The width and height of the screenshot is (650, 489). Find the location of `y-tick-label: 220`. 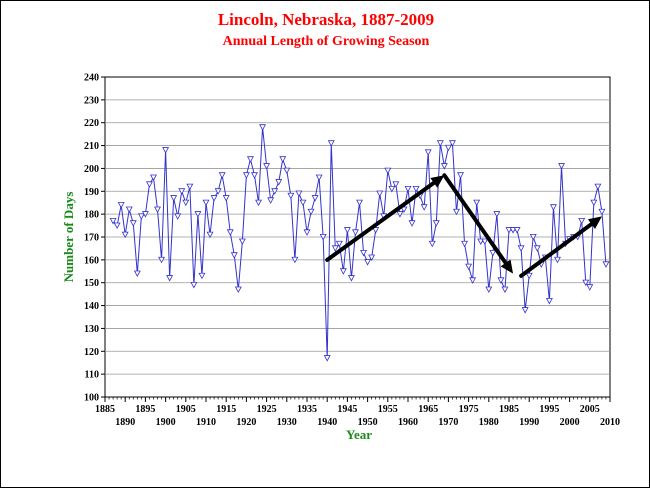

y-tick-label: 220 is located at coordinates (91, 123).